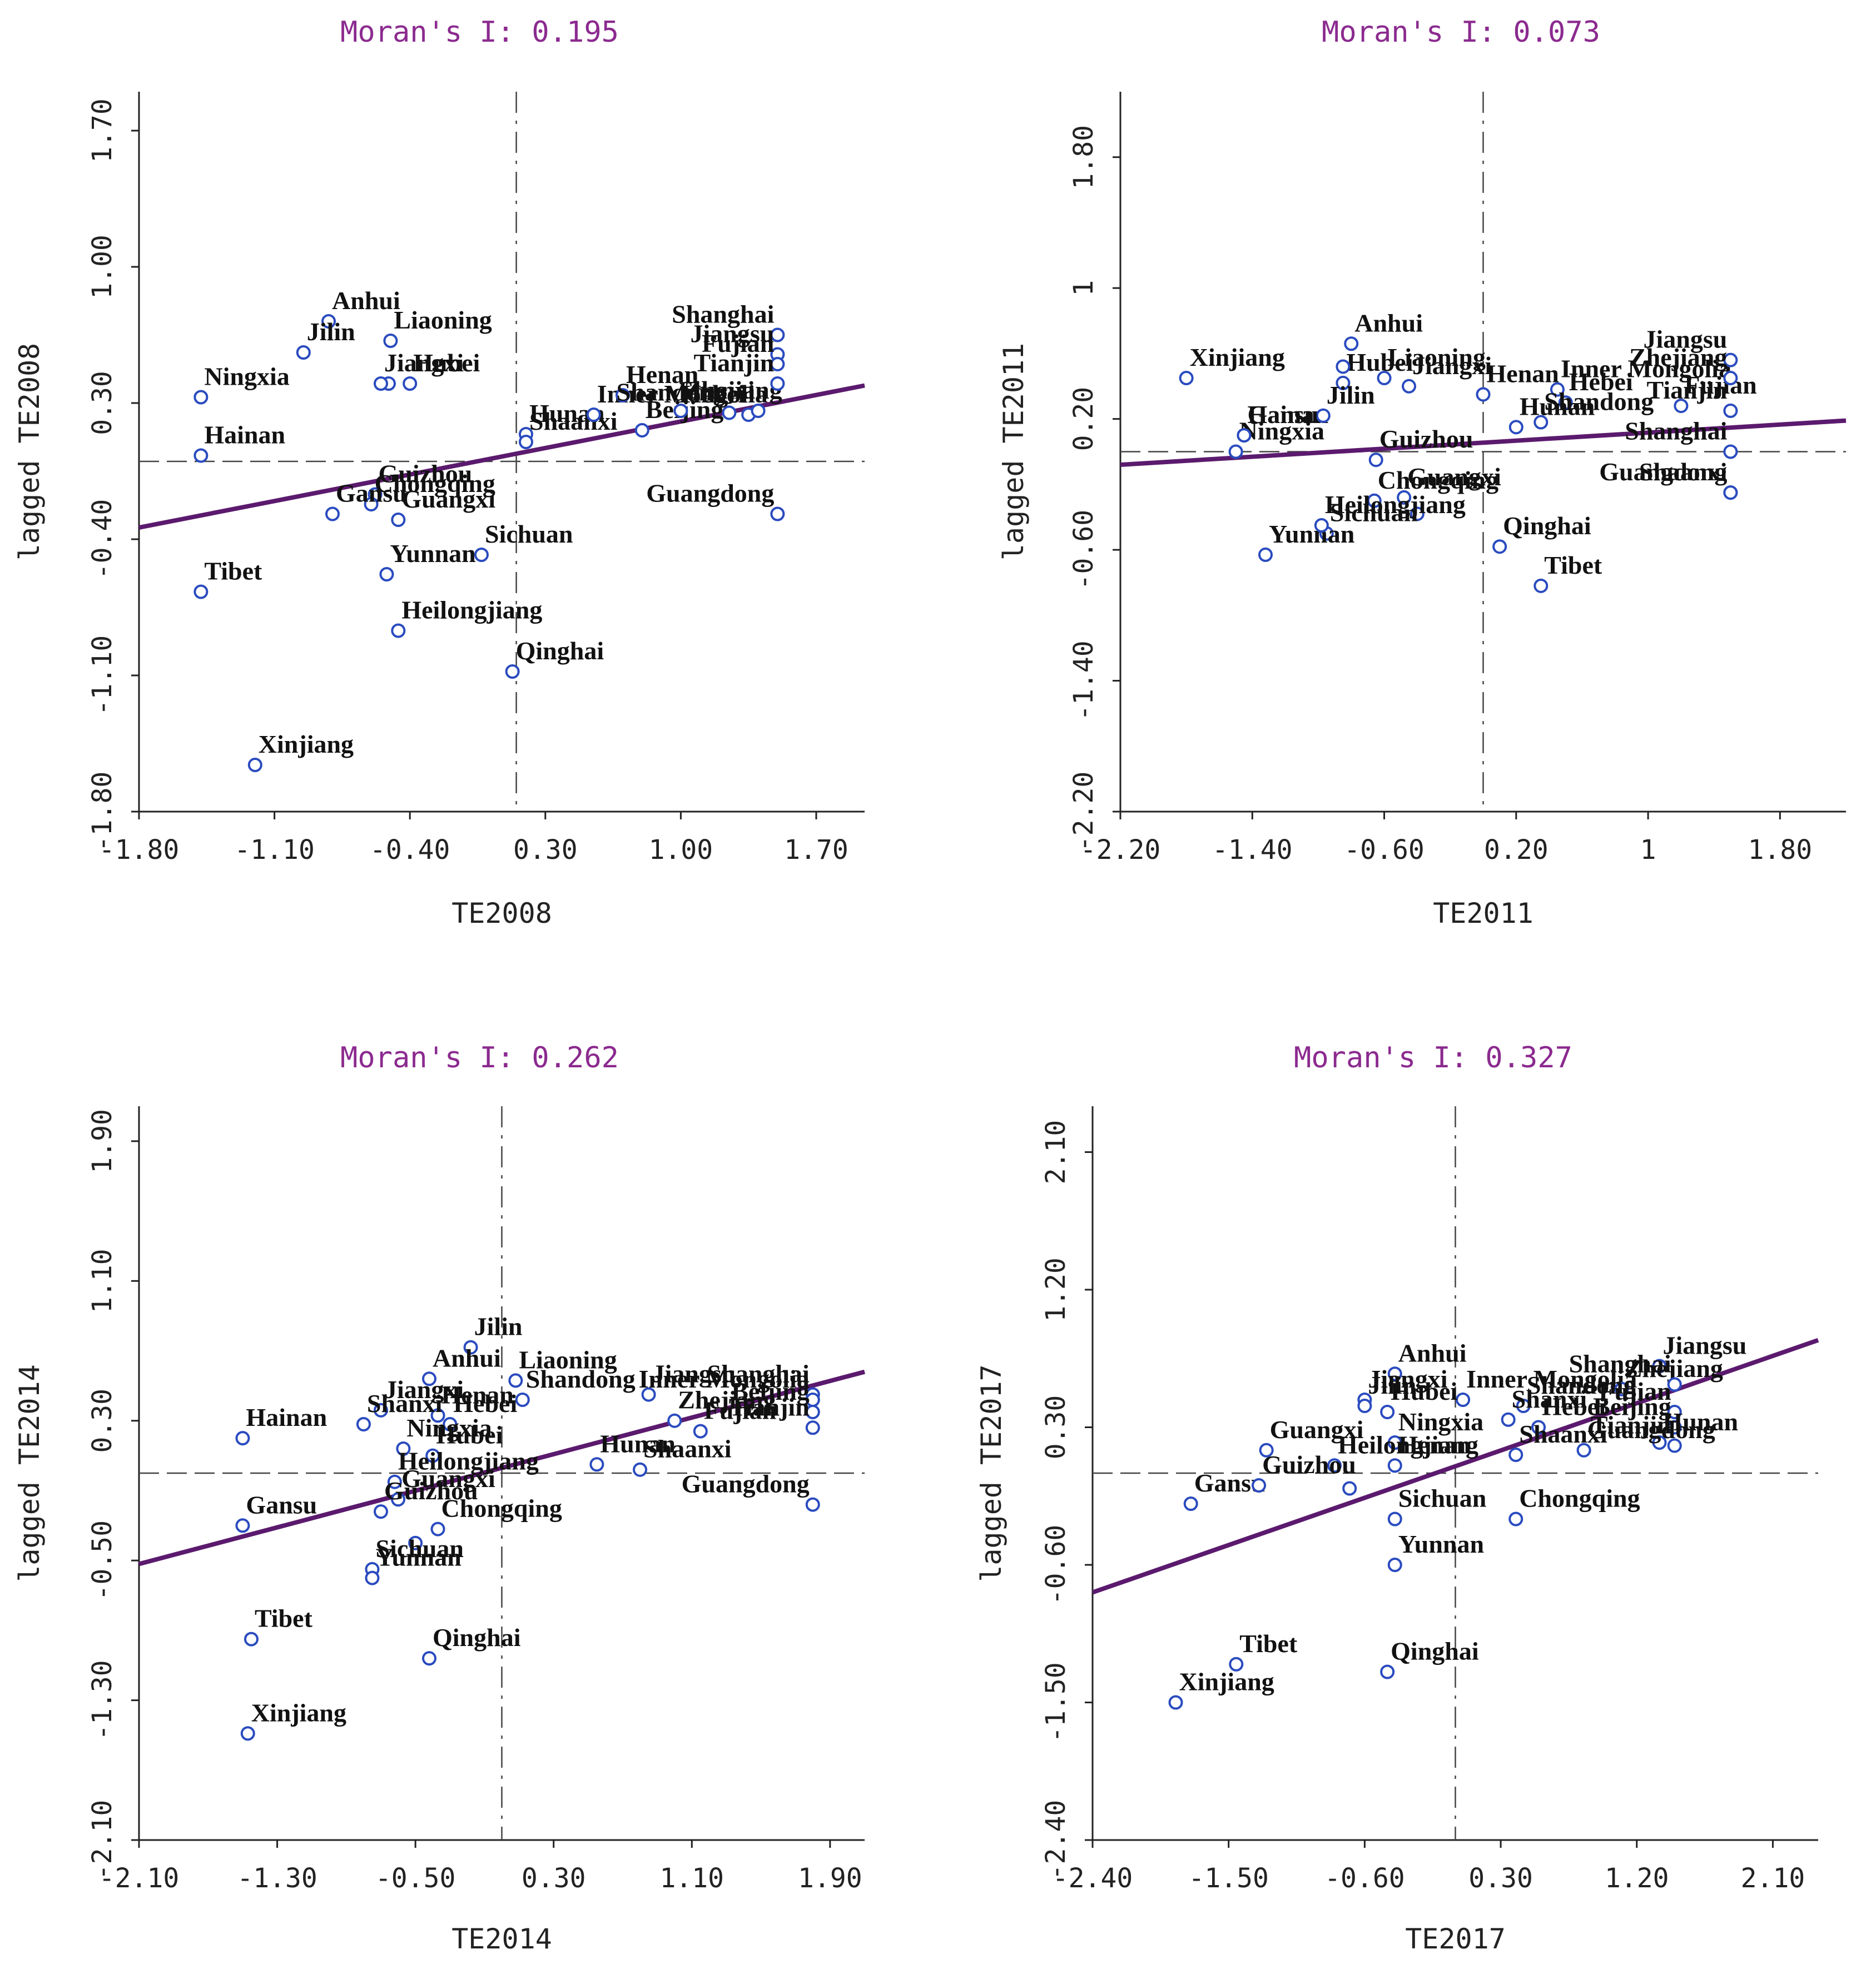 Image resolution: width=1876 pixels, height=1964 pixels. I want to click on point-label: Gansu, so click(371, 493).